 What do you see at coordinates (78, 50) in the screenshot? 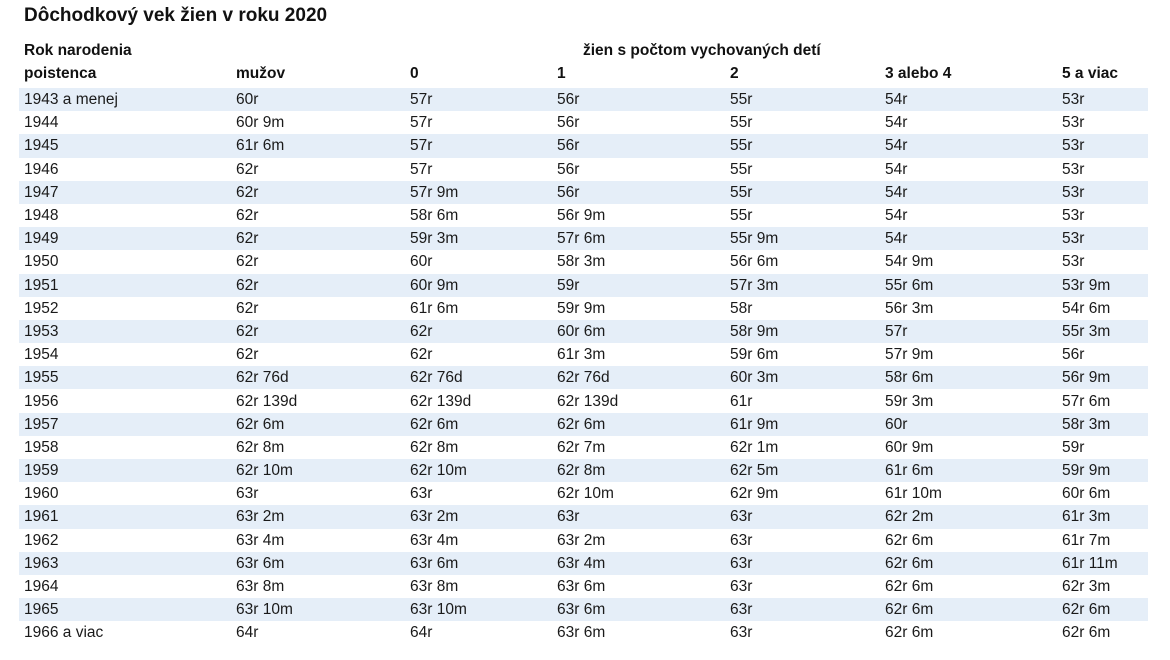
I see `header-birth-year-line1: Rok narodenia` at bounding box center [78, 50].